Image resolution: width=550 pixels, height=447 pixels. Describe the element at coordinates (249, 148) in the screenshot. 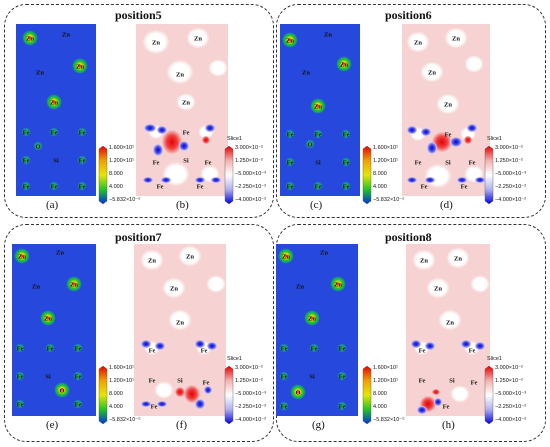

I see `colorbar-tick-label: 3.000×10⁻²` at that location.